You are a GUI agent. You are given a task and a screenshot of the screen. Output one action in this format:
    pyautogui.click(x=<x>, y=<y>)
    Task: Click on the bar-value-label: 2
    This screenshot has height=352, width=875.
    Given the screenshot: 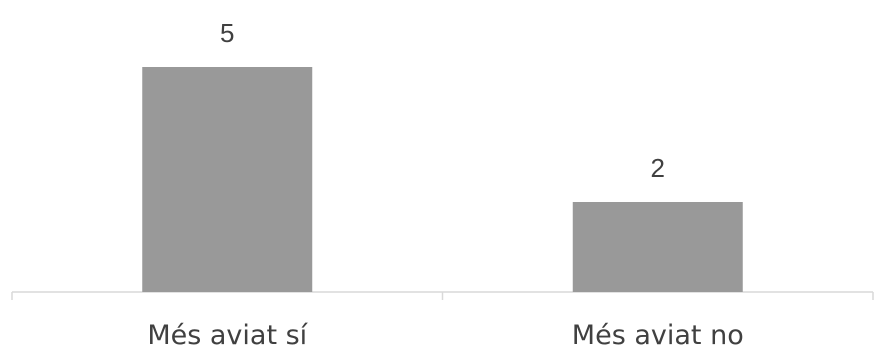 What is the action you would take?
    pyautogui.click(x=658, y=168)
    